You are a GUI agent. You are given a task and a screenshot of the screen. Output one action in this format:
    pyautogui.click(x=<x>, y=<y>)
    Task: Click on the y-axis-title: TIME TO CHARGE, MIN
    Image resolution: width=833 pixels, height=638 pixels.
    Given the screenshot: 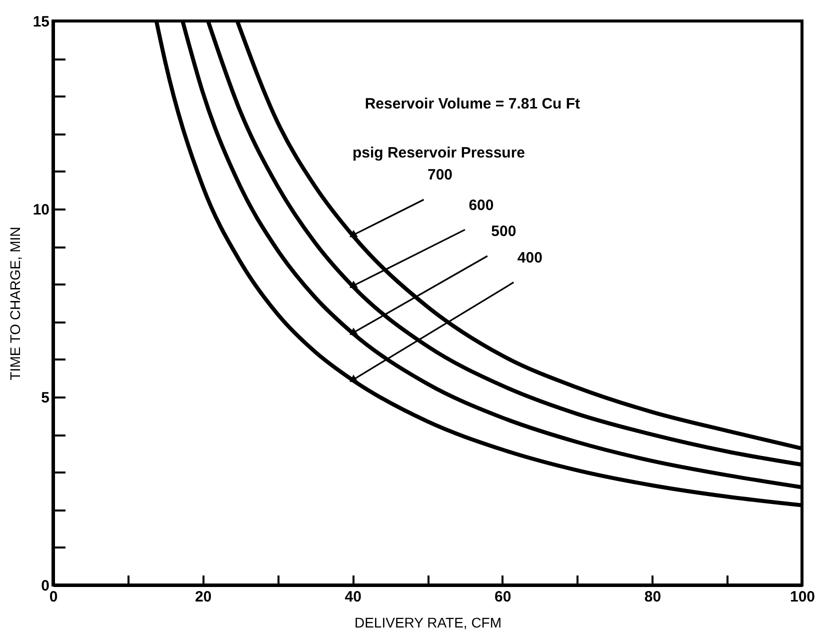 What is the action you would take?
    pyautogui.click(x=14, y=303)
    